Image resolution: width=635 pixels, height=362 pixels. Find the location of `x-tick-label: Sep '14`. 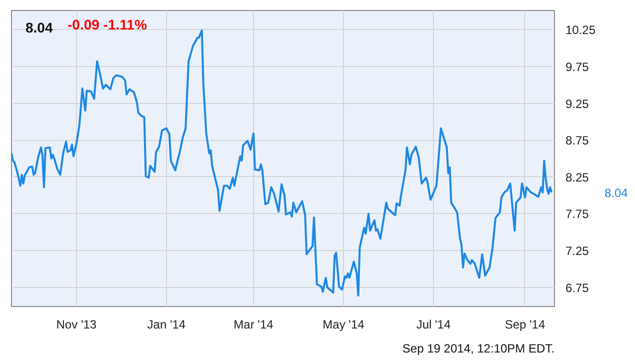

x-tick-label: Sep '14 is located at coordinates (525, 325).